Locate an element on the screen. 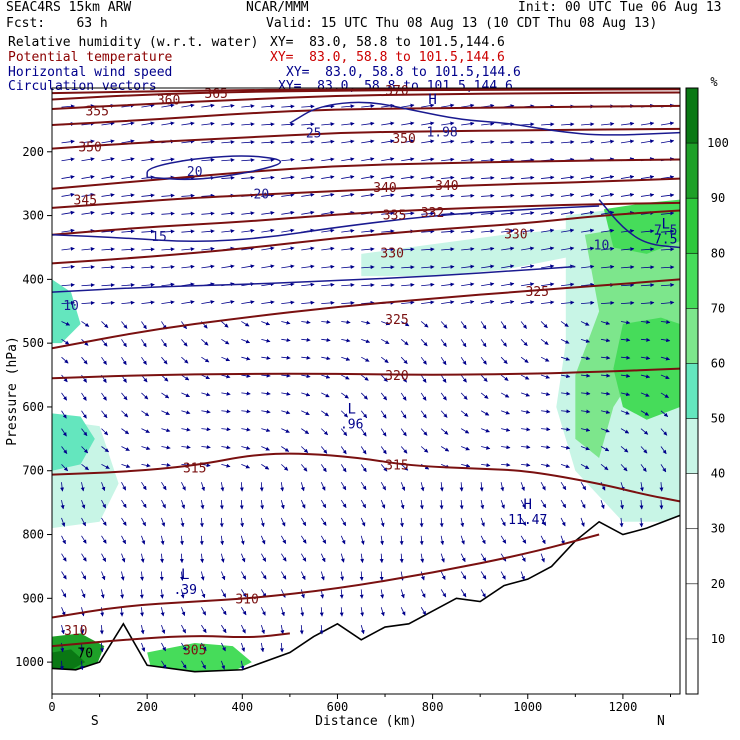  y-tick-label: 300 is located at coordinates (33, 216).